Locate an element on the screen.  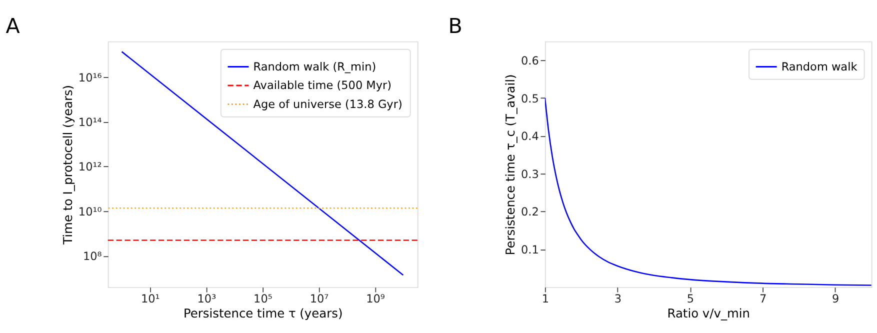
x-tick-label: 1 is located at coordinates (546, 299).